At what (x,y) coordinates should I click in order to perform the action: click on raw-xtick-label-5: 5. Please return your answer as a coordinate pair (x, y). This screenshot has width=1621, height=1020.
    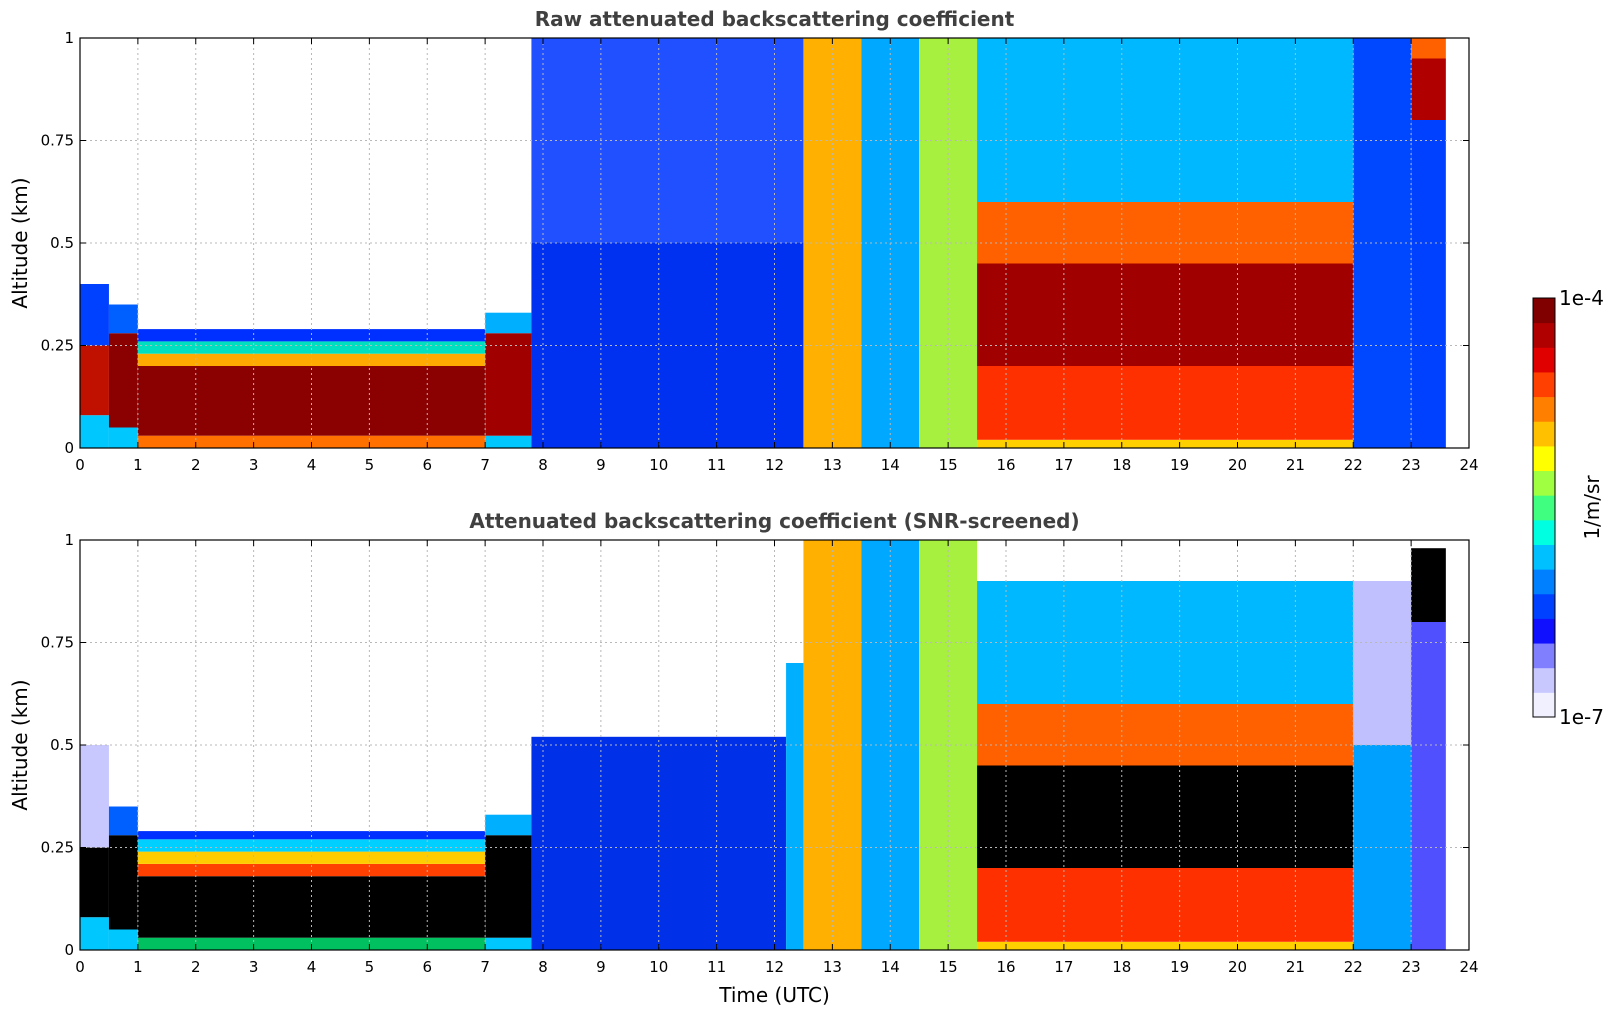
    Looking at the image, I should click on (370, 465).